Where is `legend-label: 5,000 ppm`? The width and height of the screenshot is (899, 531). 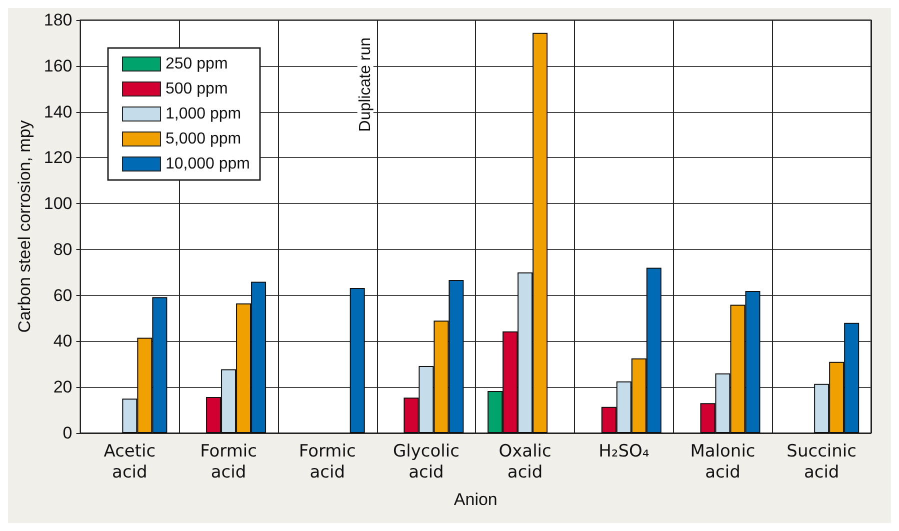
legend-label: 5,000 ppm is located at coordinates (204, 139).